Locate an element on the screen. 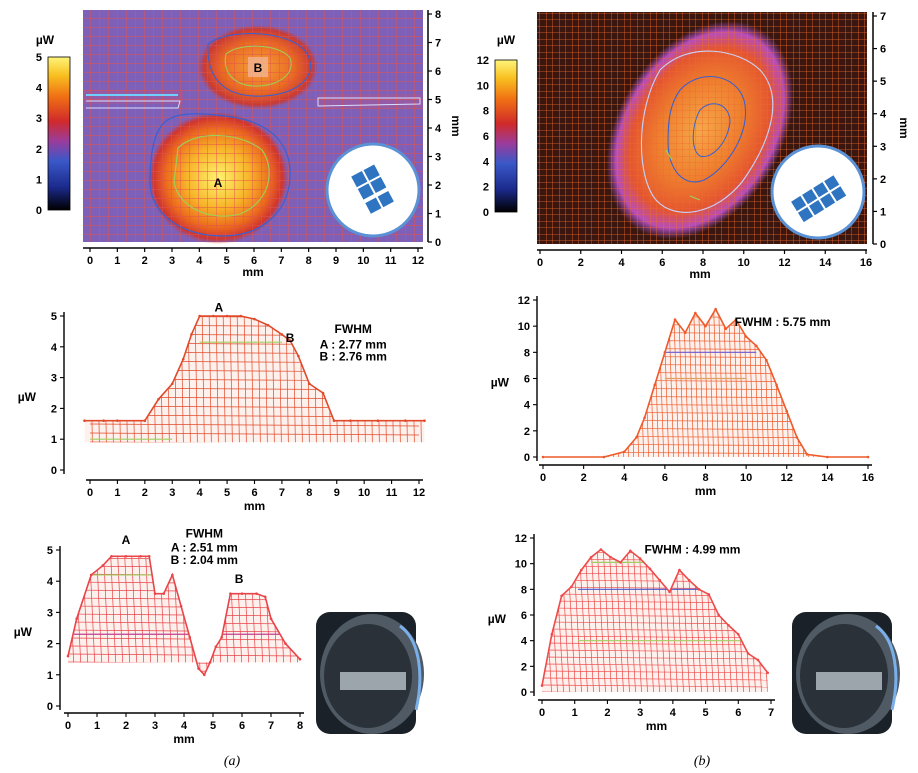  y-tick-label: 2 is located at coordinates (524, 667).